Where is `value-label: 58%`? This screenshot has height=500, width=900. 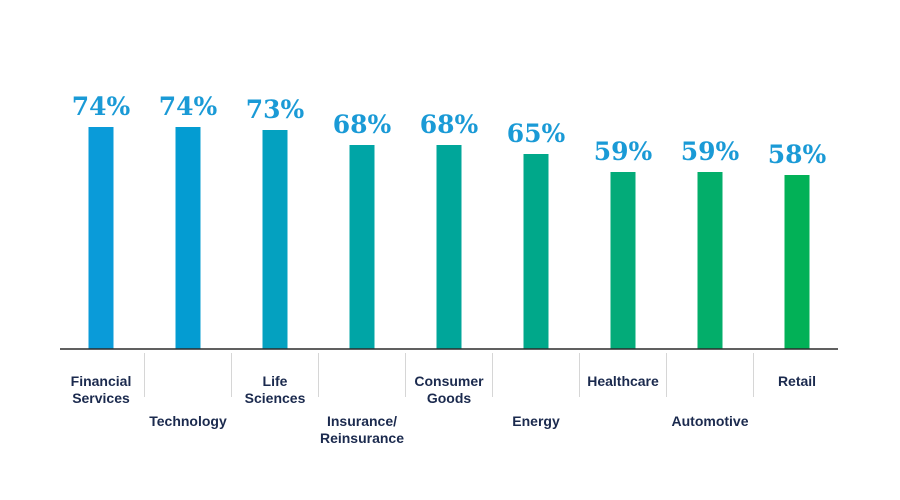
value-label: 58% is located at coordinates (797, 154).